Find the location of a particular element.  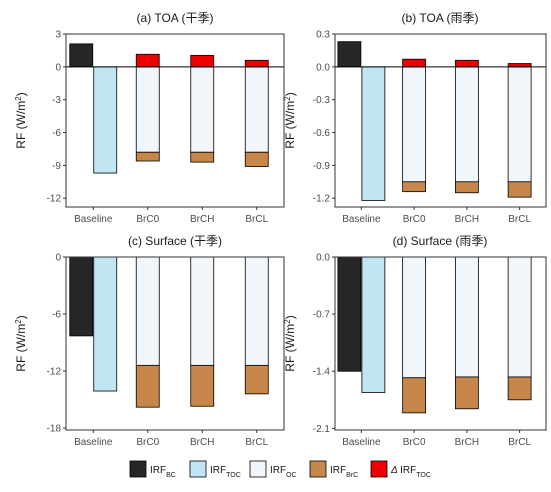

y-tick-label: -0.3 is located at coordinates (322, 100).